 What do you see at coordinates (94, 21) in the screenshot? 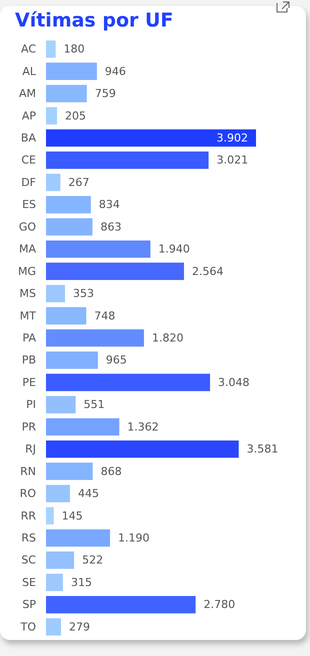
I see `chart-title: Vítimas por UF` at bounding box center [94, 21].